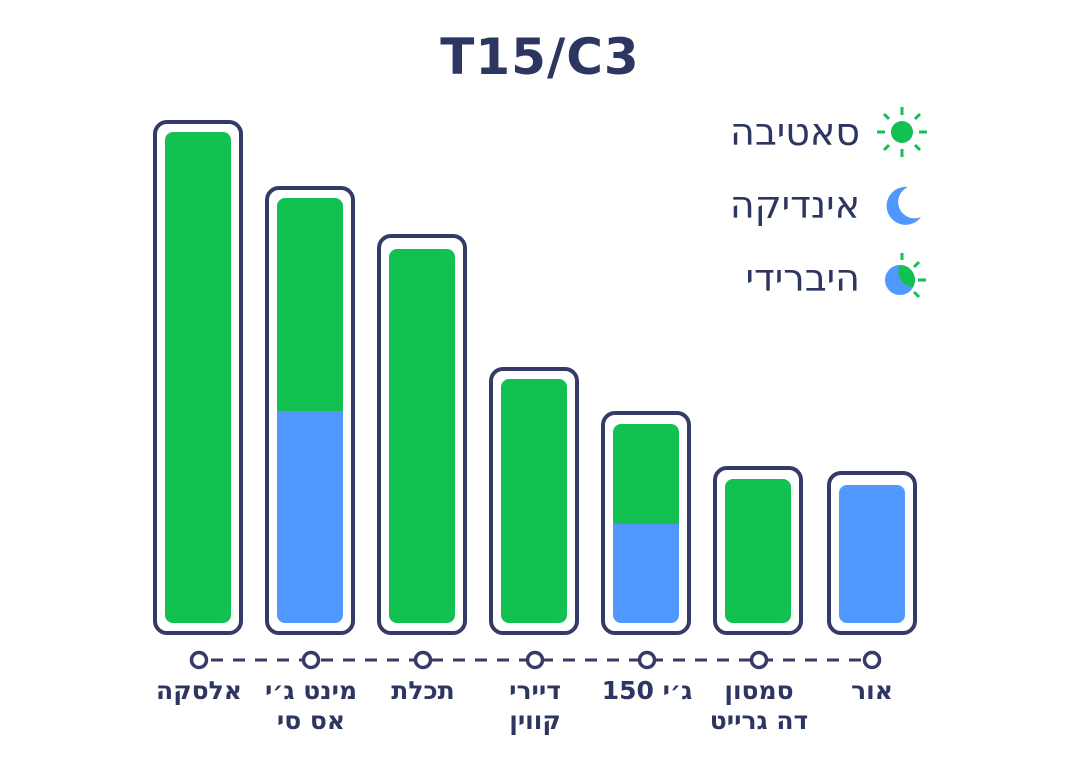 The image size is (1080, 764). Describe the element at coordinates (902, 278) in the screenshot. I see `hybrid-icon` at that location.